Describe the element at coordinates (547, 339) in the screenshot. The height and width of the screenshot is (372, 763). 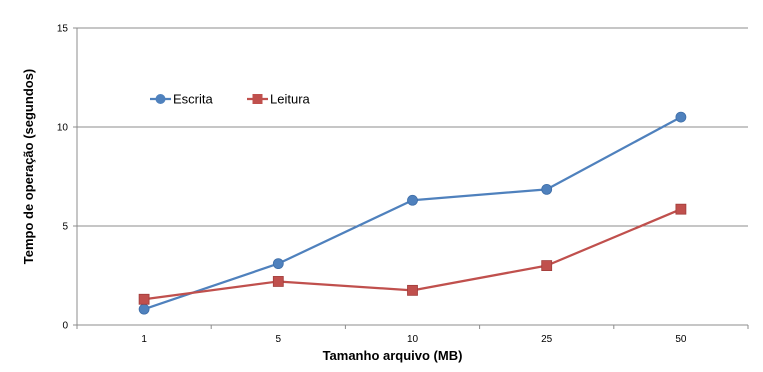
I see `x-tick-label: 25` at that location.